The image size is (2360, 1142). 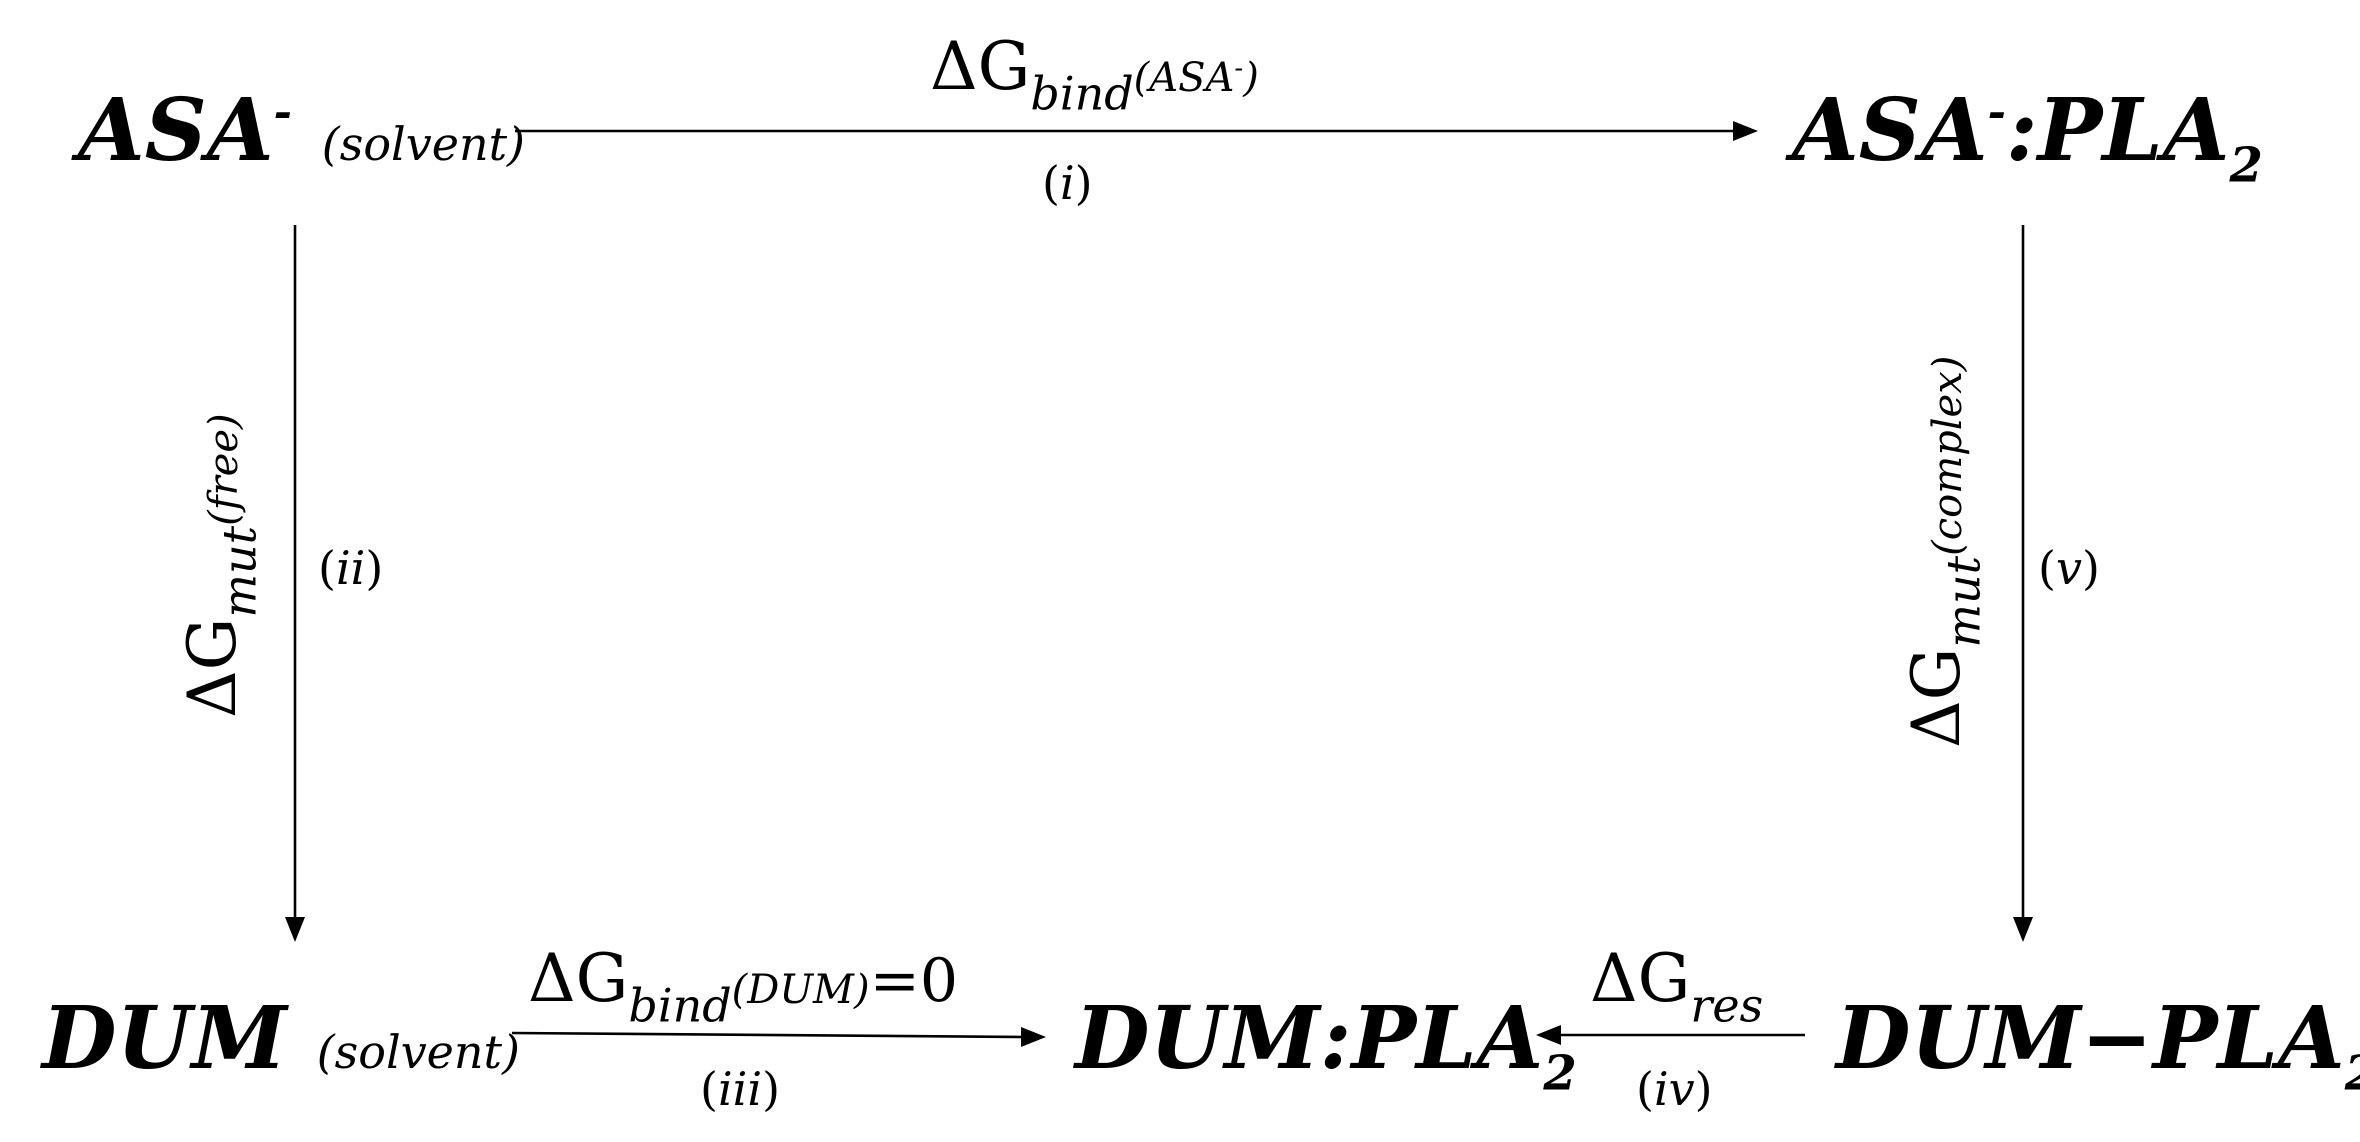 I want to click on bonded-pla-subscript: 2, so click(x=2352, y=1074).